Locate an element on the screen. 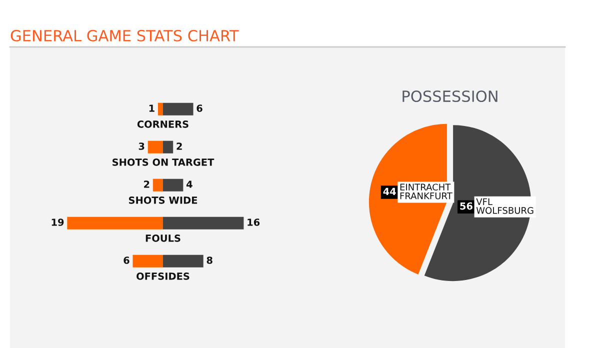  data-label: 16 is located at coordinates (254, 222).